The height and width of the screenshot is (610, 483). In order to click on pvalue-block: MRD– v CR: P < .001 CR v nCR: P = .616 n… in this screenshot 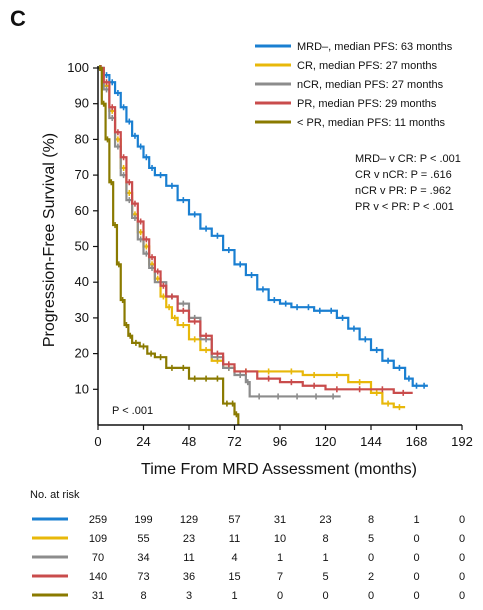, I will do `click(408, 183)`.